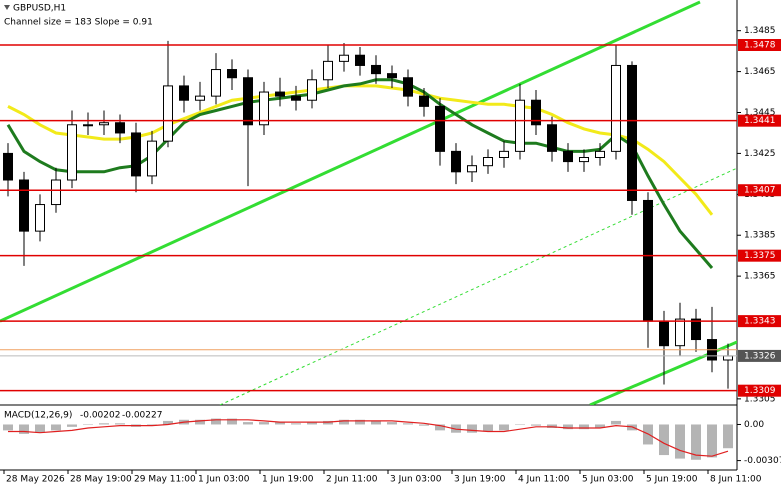 The width and height of the screenshot is (781, 489). Describe the element at coordinates (7, 7) in the screenshot. I see `symbol-icon` at that location.